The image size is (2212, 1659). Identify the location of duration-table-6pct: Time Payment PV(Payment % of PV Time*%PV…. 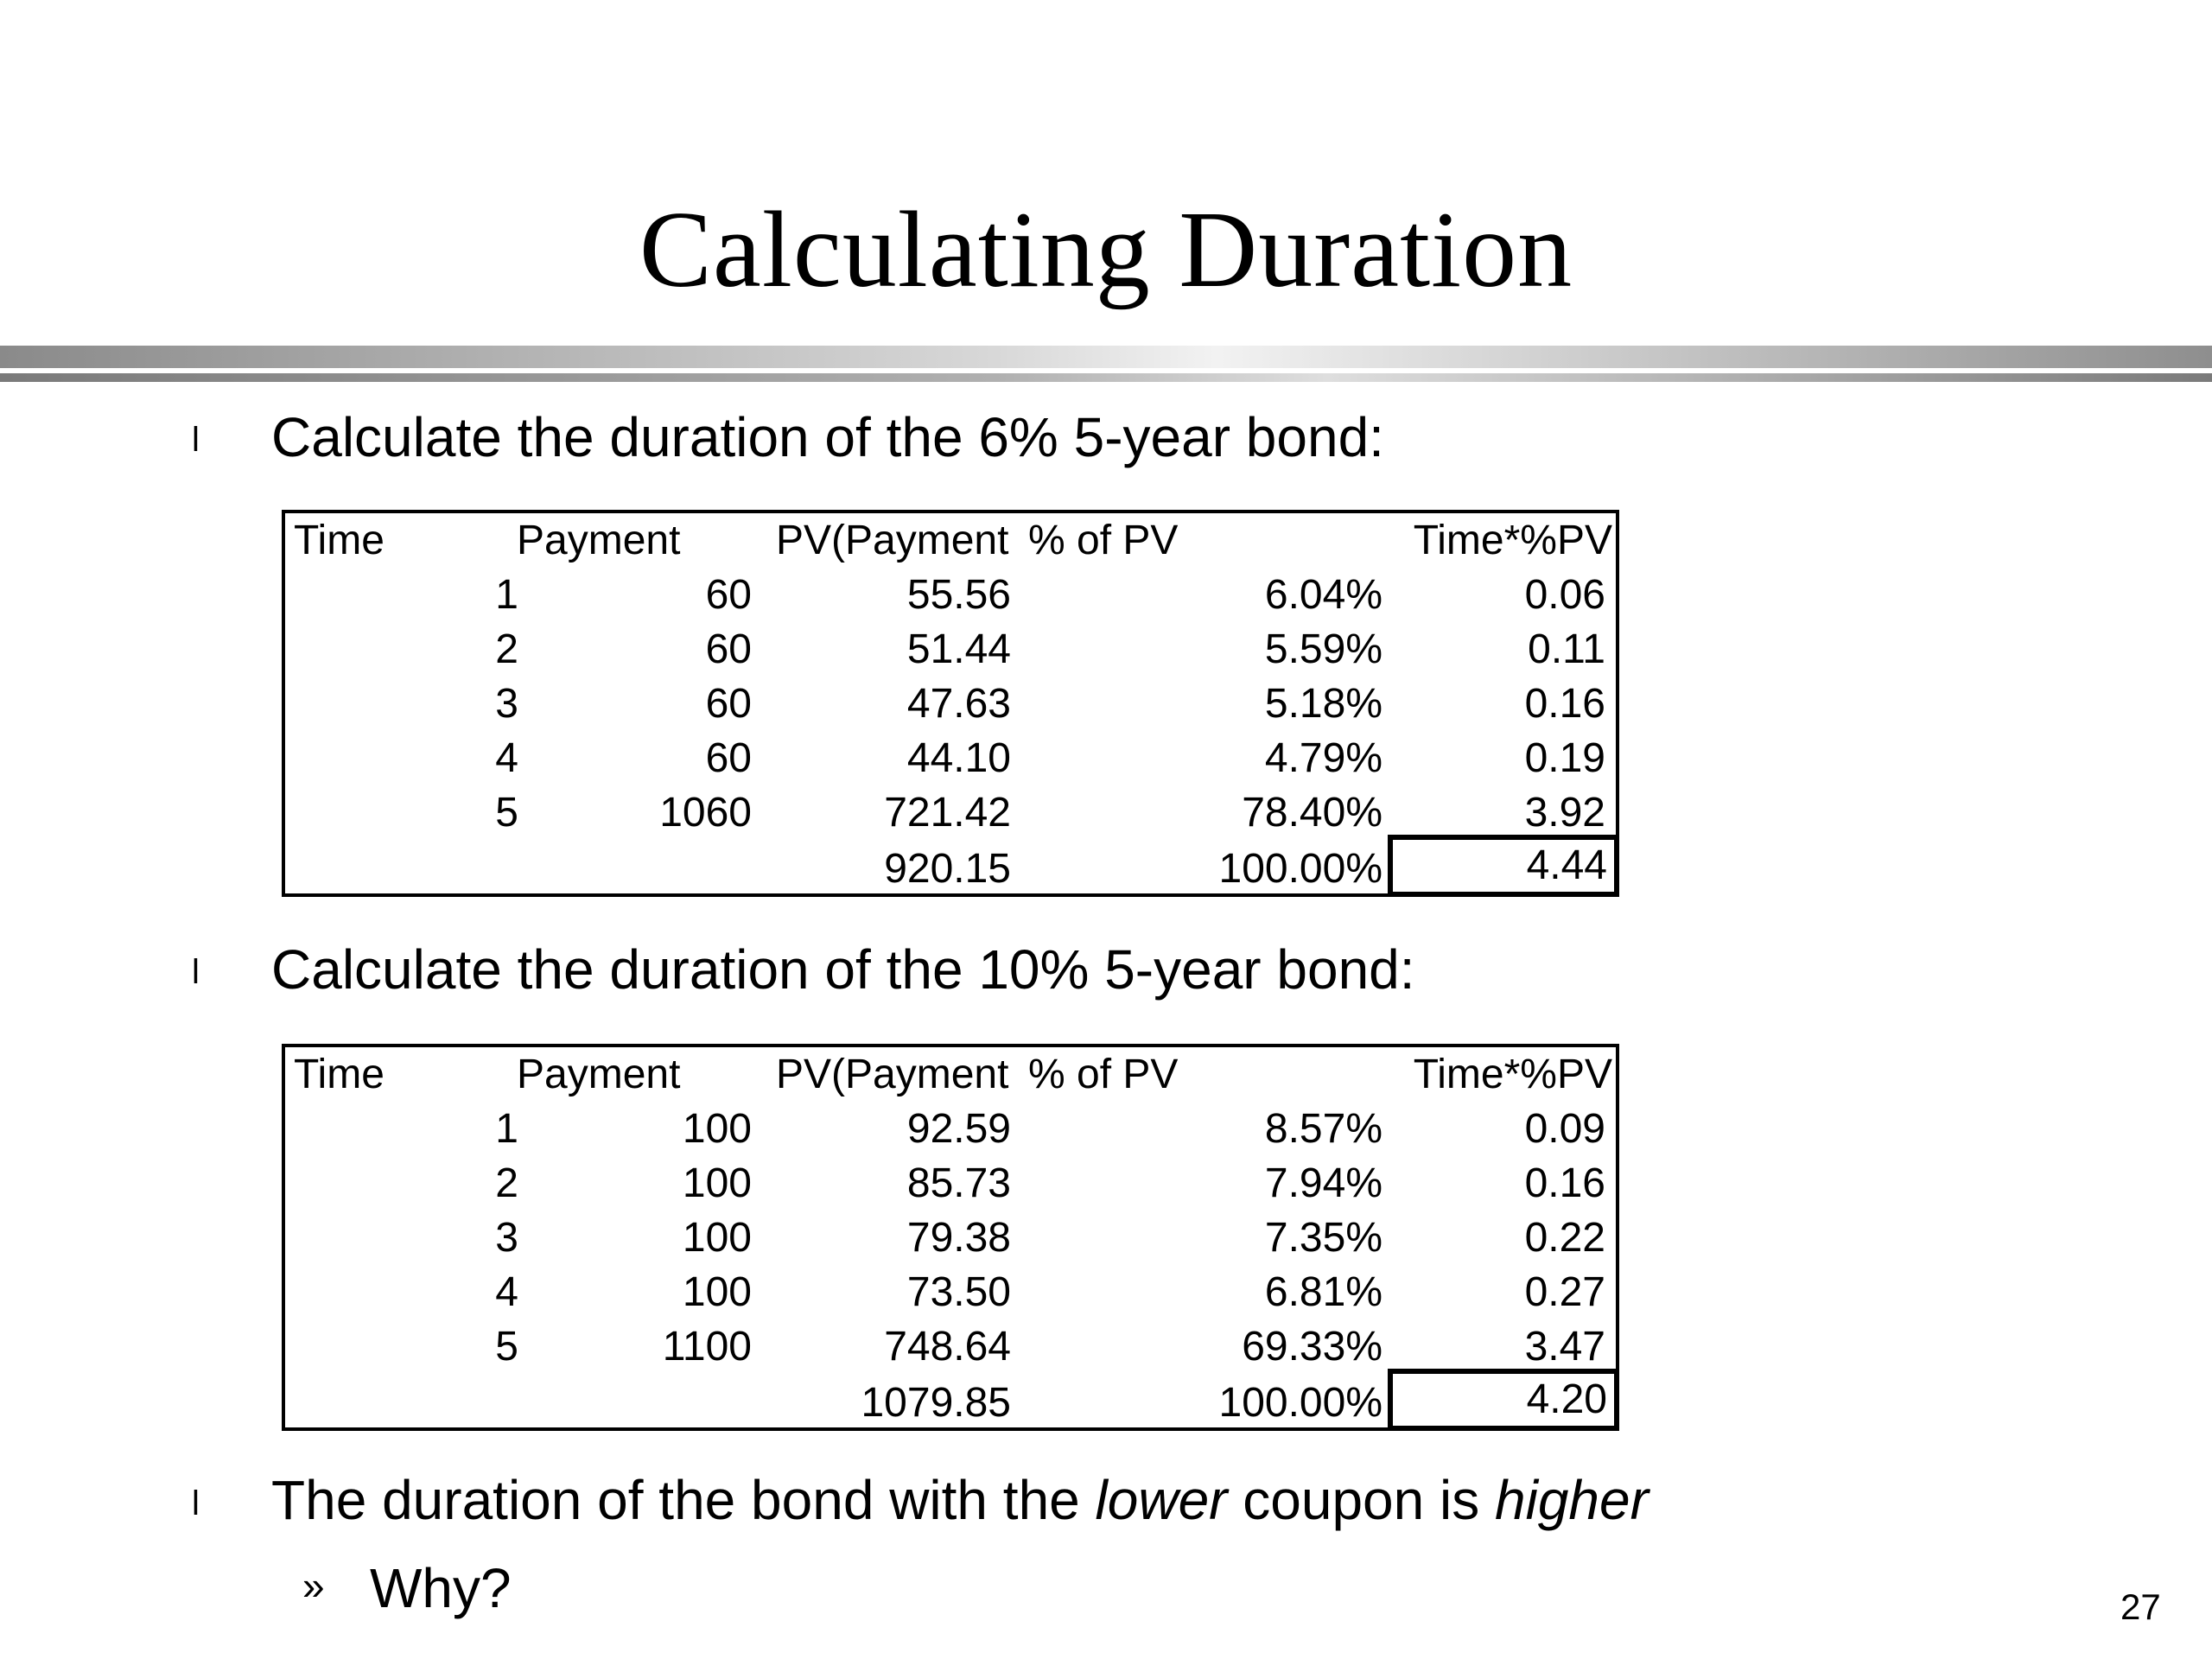
(950, 703).